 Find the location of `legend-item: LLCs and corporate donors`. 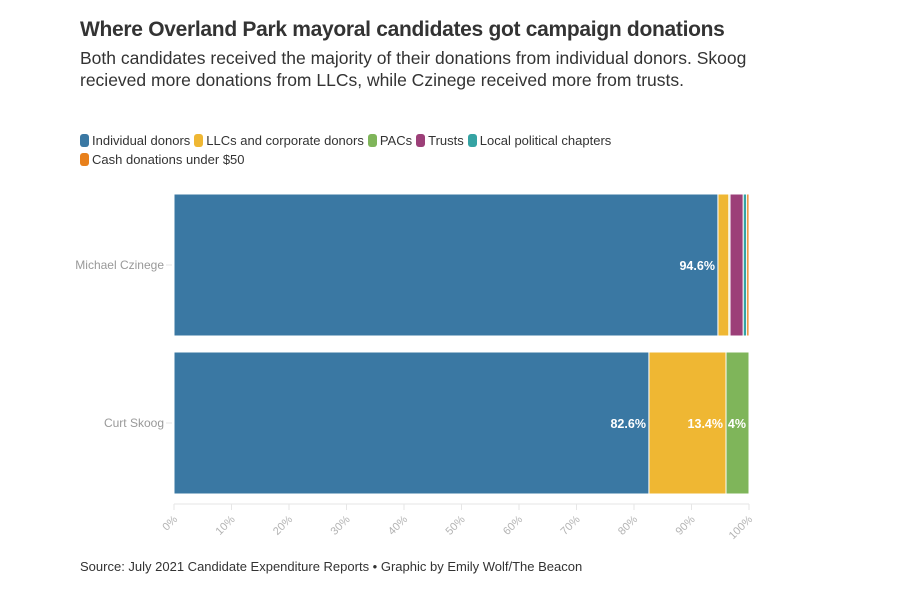

legend-item: LLCs and corporate donors is located at coordinates (279, 140).